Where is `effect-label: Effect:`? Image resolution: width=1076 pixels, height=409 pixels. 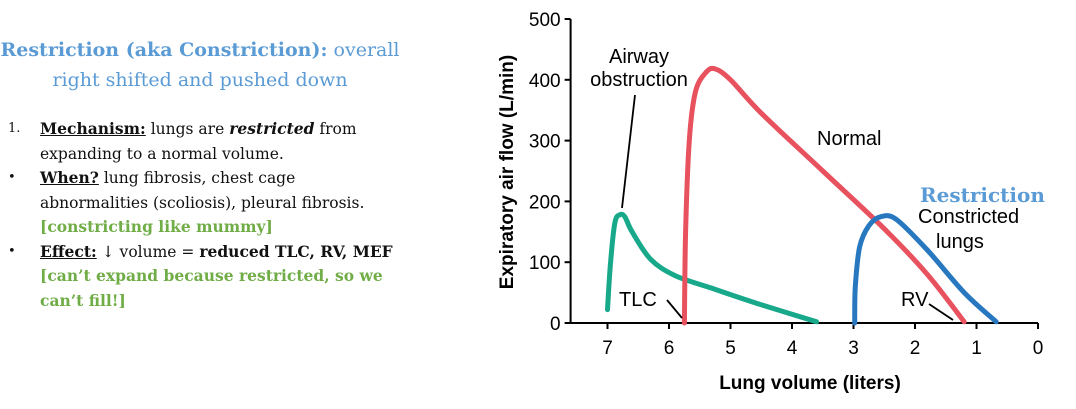 effect-label: Effect: is located at coordinates (68, 251).